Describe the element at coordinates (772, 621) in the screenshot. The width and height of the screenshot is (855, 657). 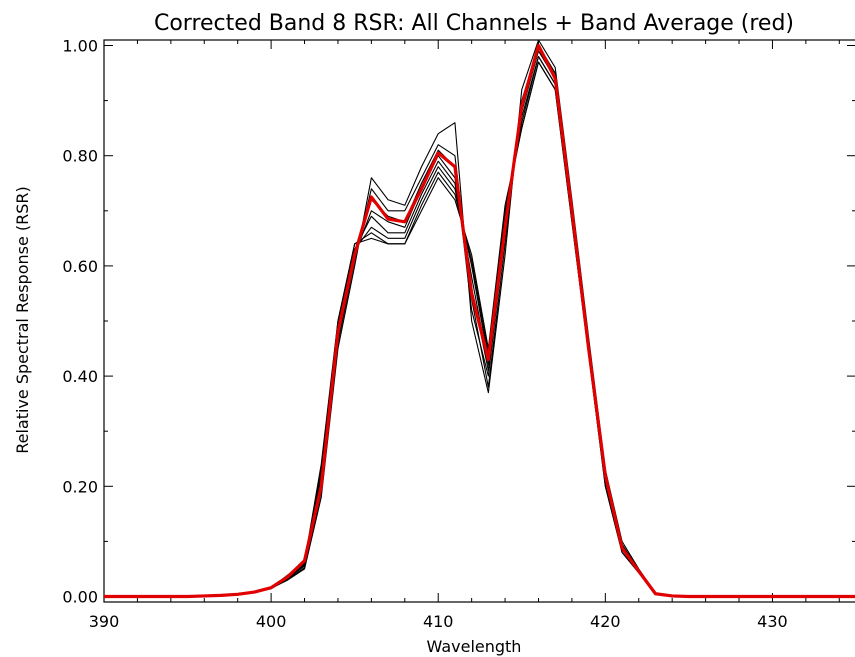
I see `x-tick-label-430: 430` at that location.